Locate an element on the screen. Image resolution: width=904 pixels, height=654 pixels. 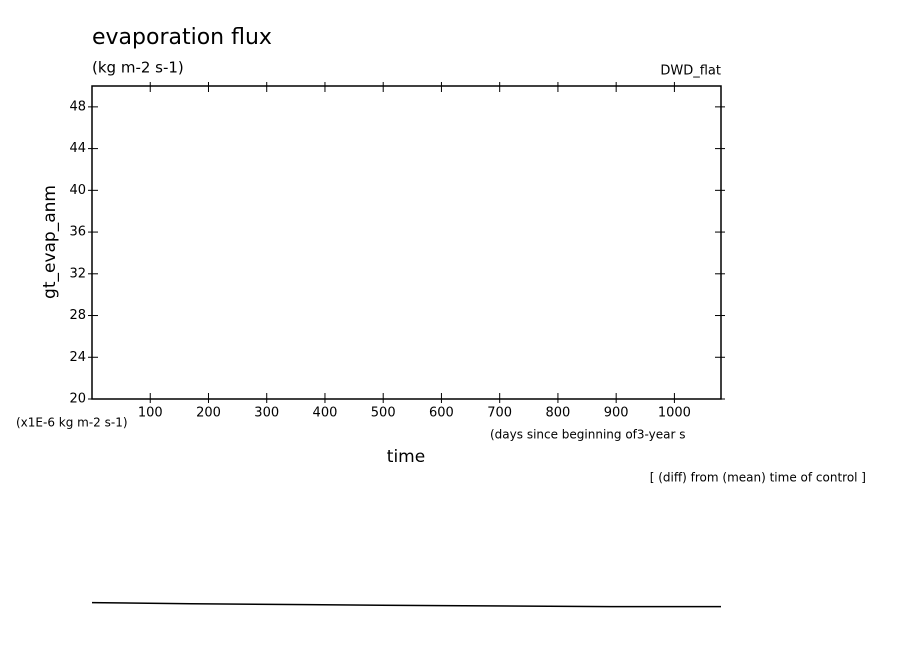
y-tick-label: 40 is located at coordinates (77, 190).